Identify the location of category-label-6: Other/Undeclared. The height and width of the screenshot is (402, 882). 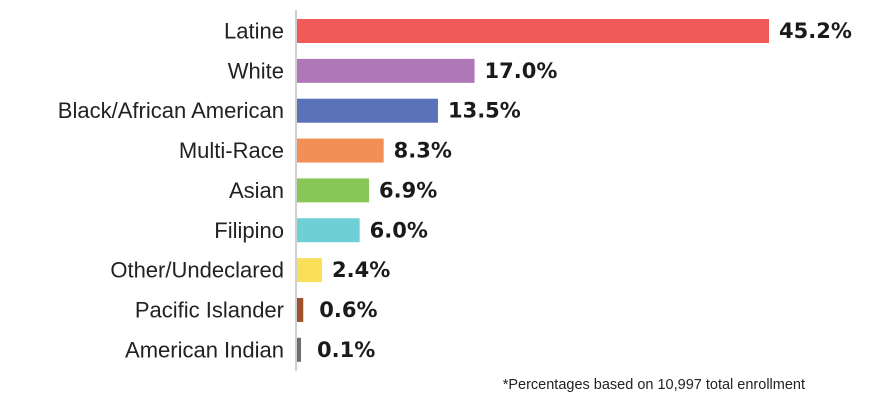
(197, 270).